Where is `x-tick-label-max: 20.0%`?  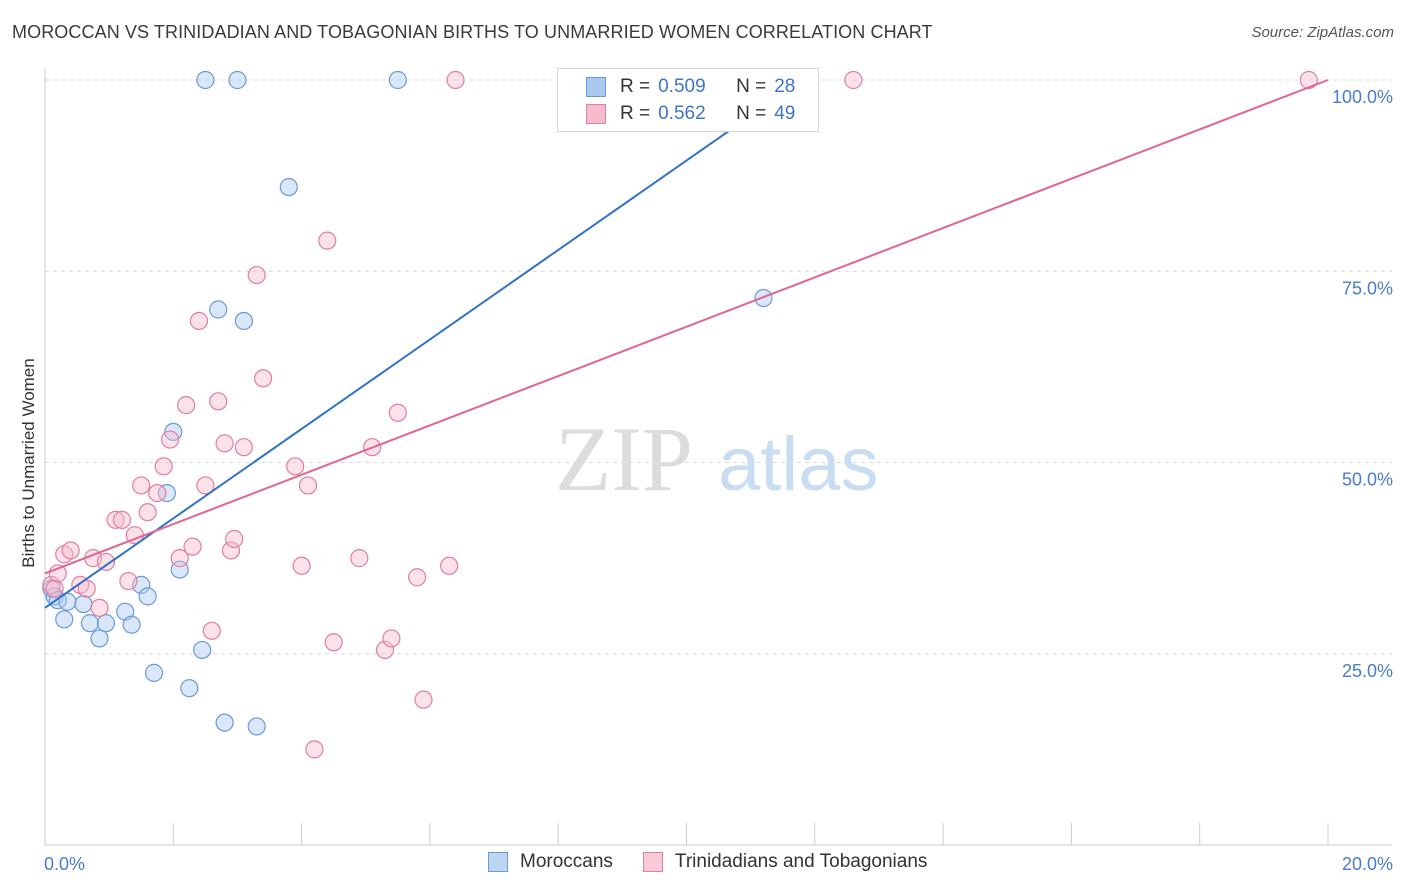 x-tick-label-max: 20.0% is located at coordinates (1367, 864).